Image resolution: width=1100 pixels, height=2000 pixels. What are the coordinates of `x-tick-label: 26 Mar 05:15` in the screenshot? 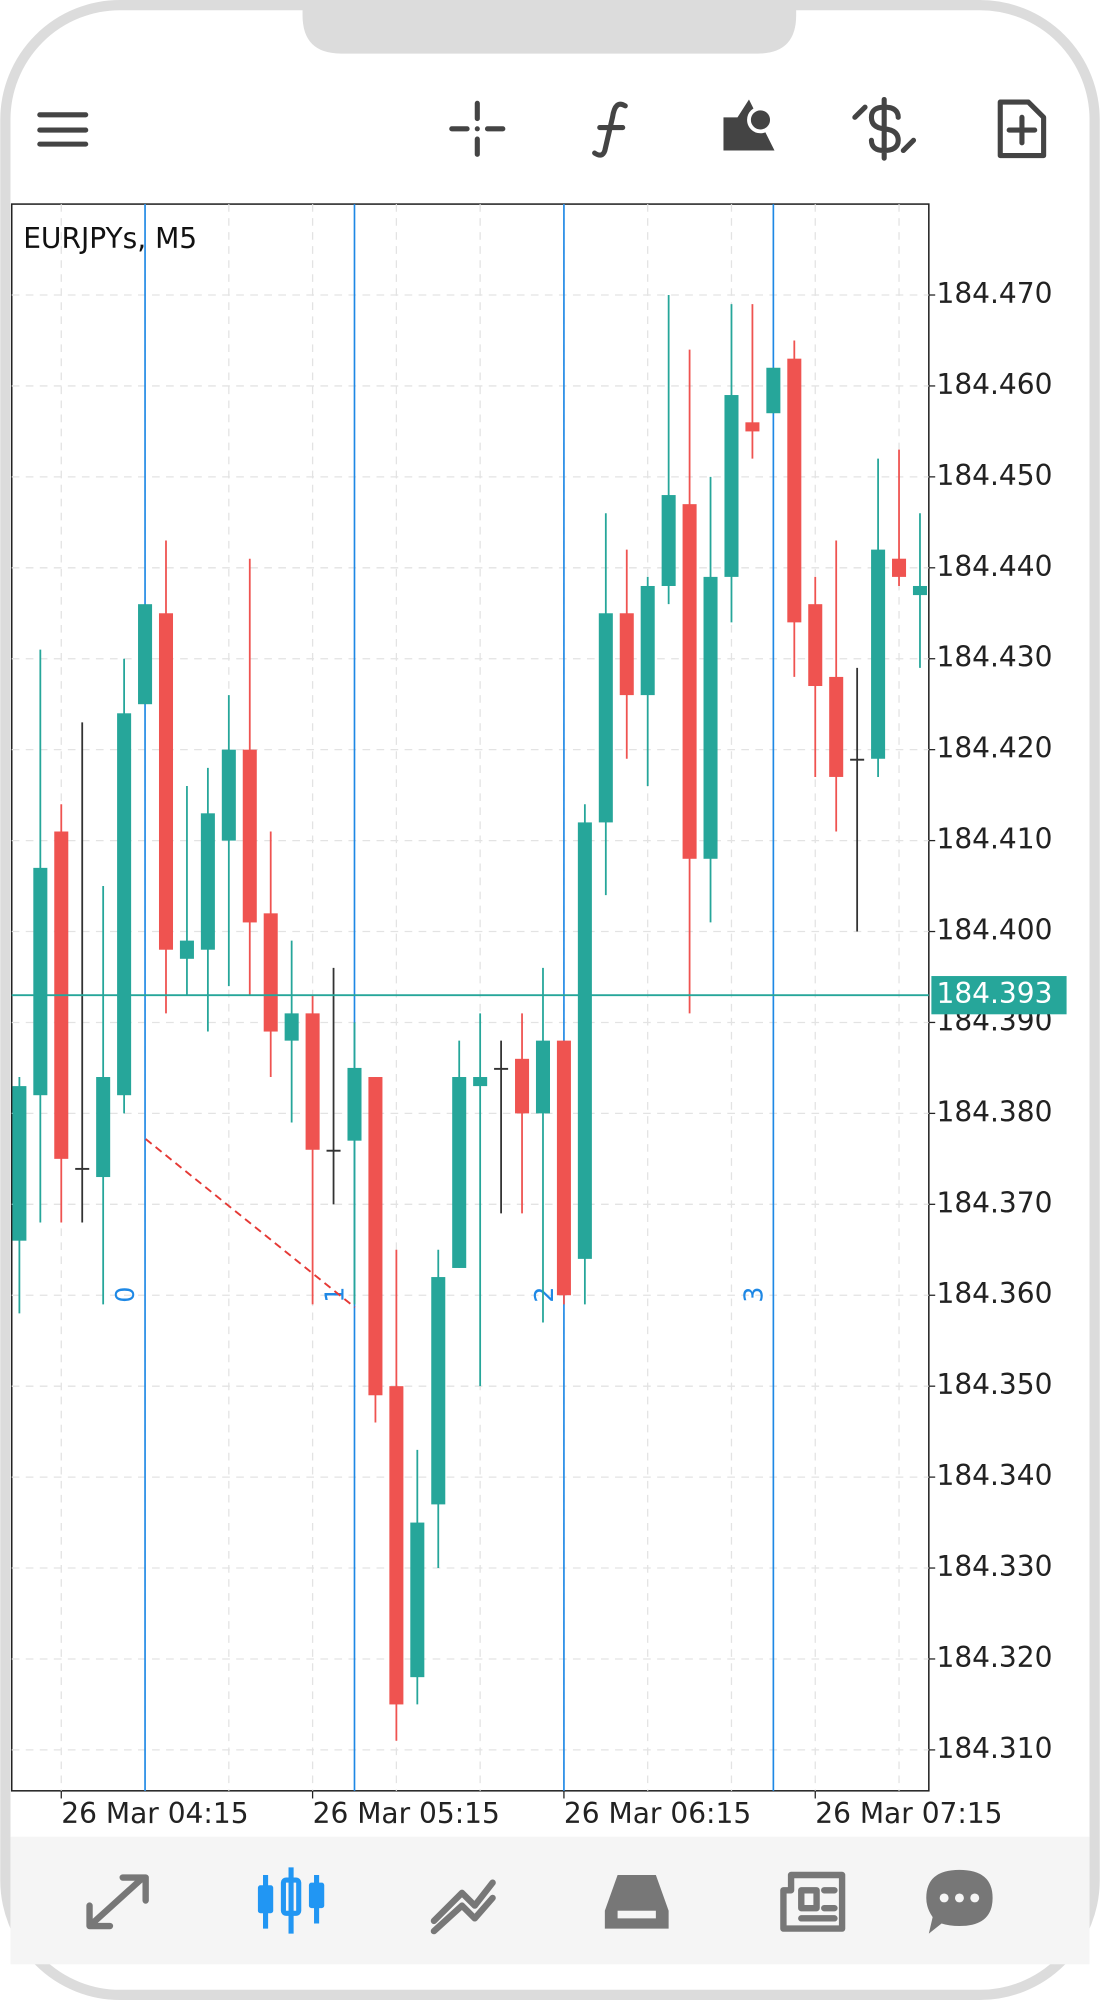 It's located at (406, 1813).